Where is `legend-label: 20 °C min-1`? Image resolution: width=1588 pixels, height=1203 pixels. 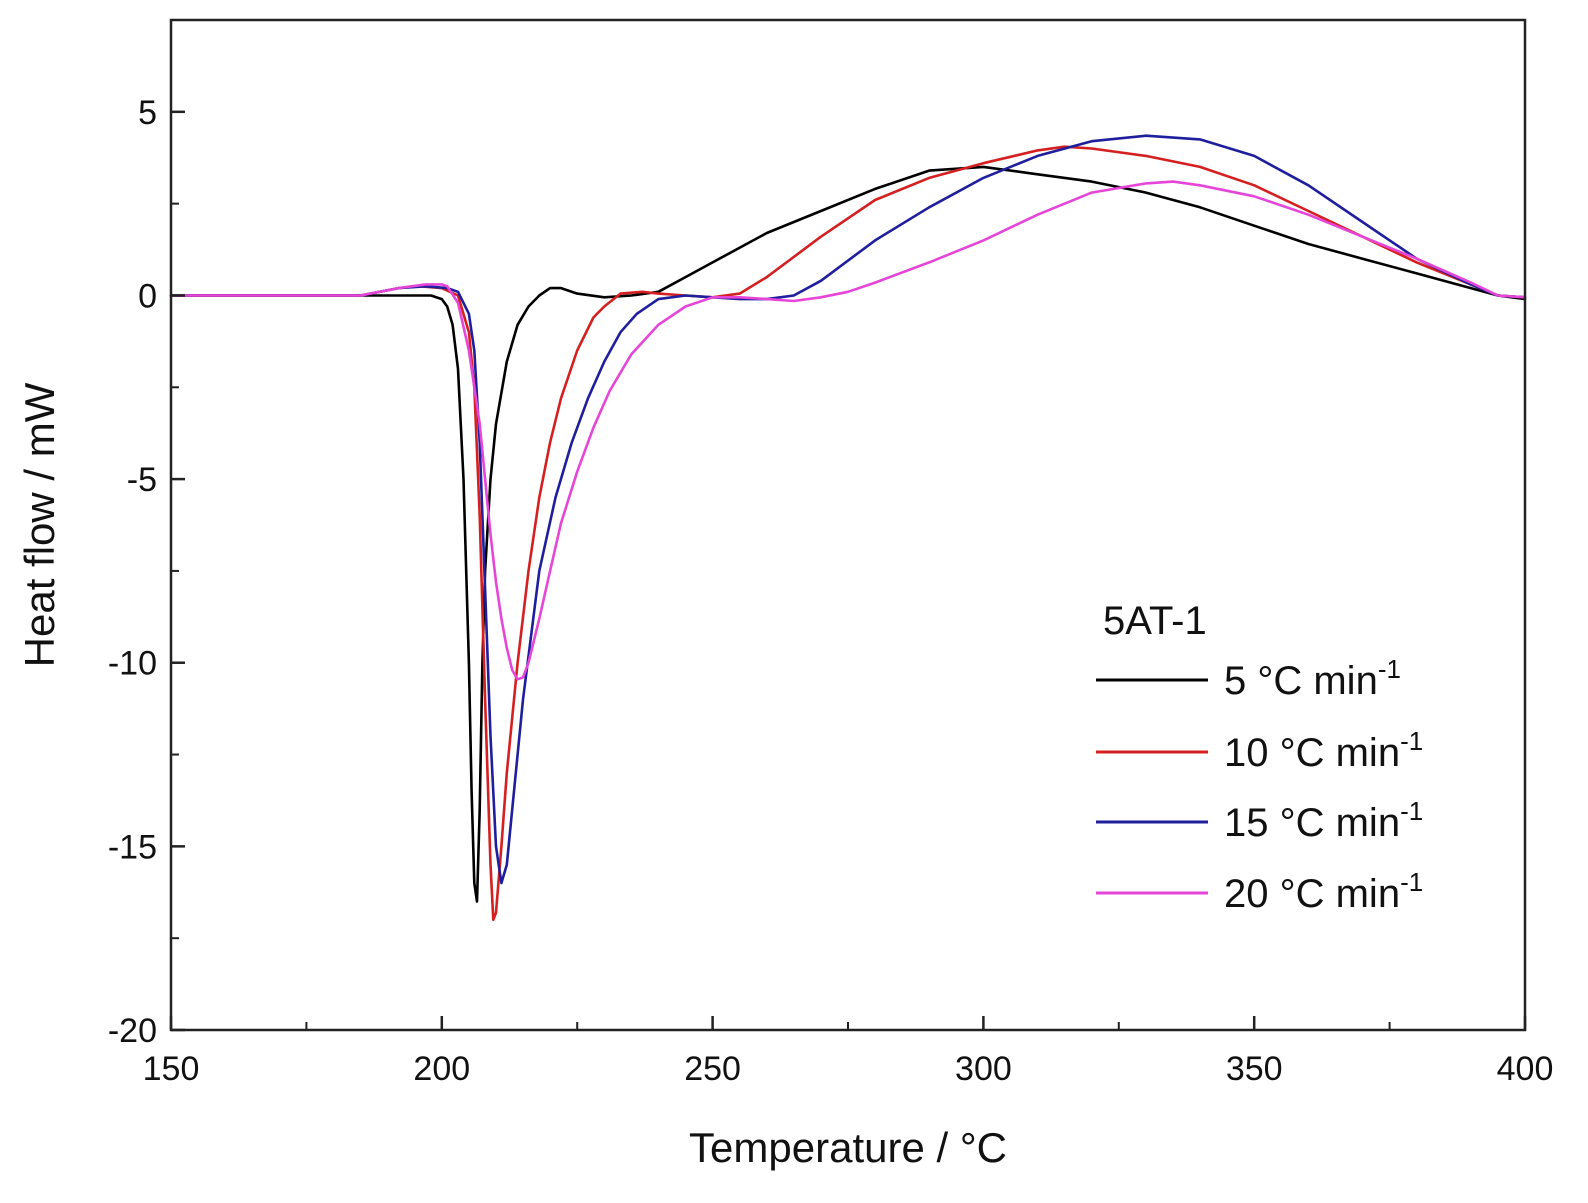 legend-label: 20 °C min-1 is located at coordinates (1323, 891).